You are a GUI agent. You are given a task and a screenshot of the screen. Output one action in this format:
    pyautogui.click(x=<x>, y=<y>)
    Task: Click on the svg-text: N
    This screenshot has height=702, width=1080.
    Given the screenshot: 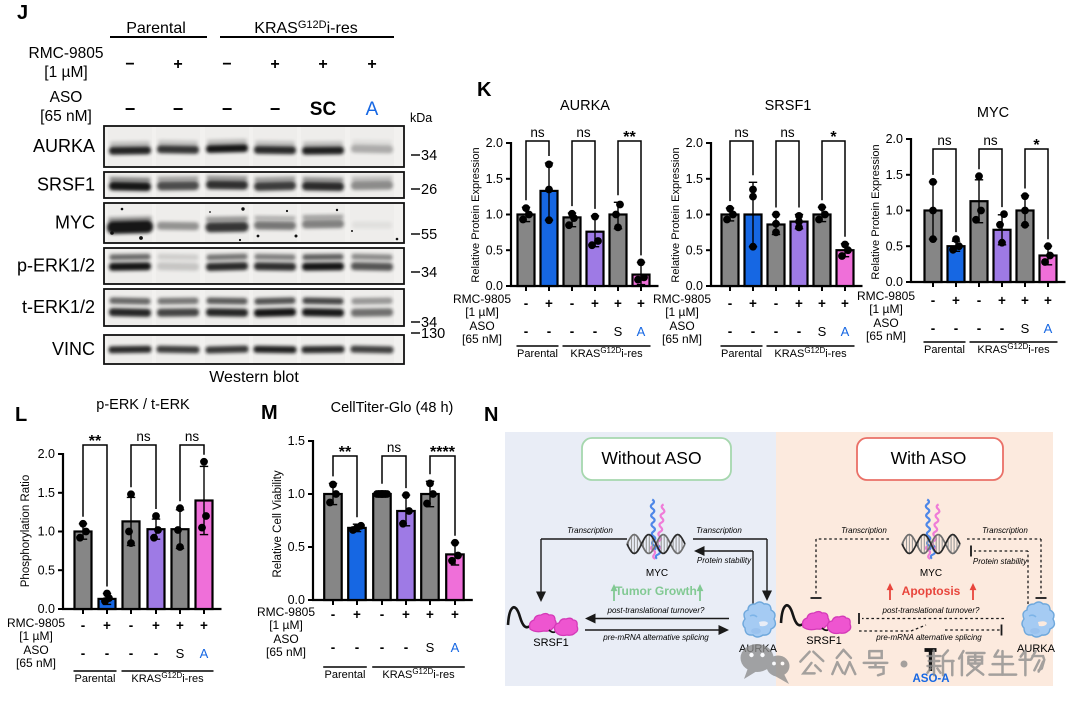 What is the action you would take?
    pyautogui.click(x=491, y=415)
    